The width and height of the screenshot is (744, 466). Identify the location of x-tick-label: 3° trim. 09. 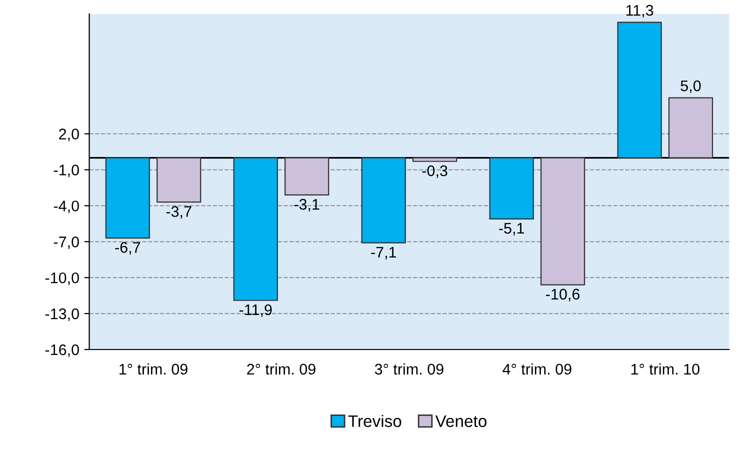
(409, 369).